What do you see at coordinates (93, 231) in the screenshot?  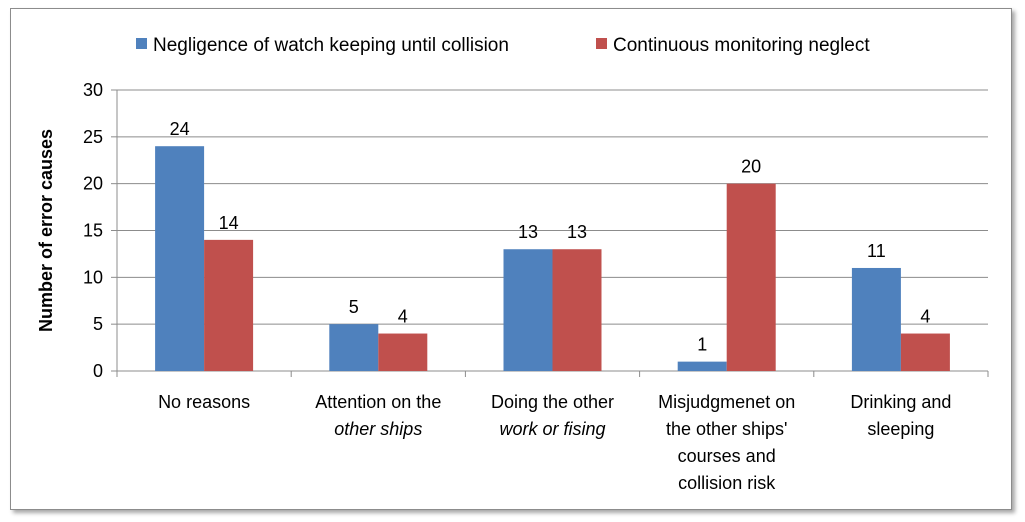 I see `y-tick-label: 15` at bounding box center [93, 231].